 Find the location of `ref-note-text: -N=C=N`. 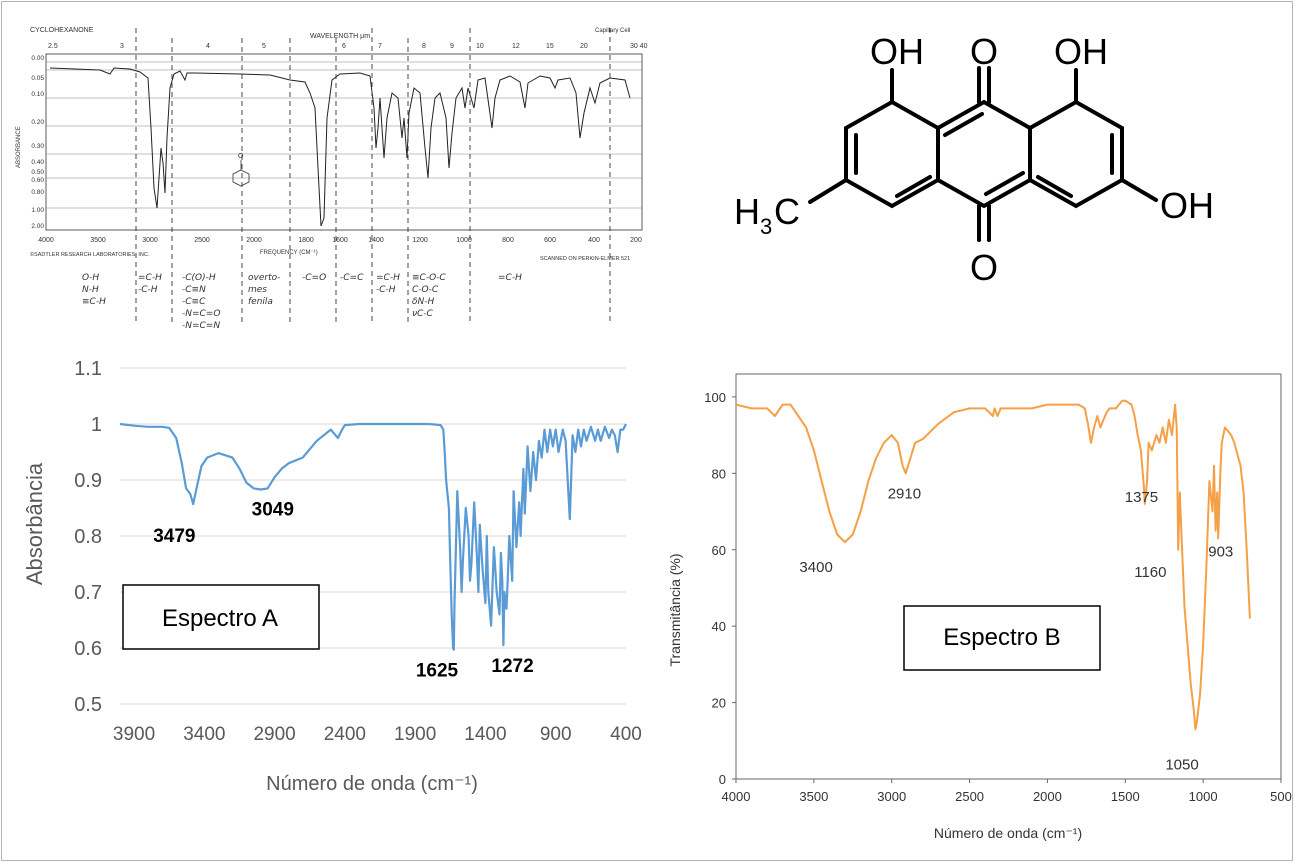

ref-note-text: -N=C=N is located at coordinates (201, 326).